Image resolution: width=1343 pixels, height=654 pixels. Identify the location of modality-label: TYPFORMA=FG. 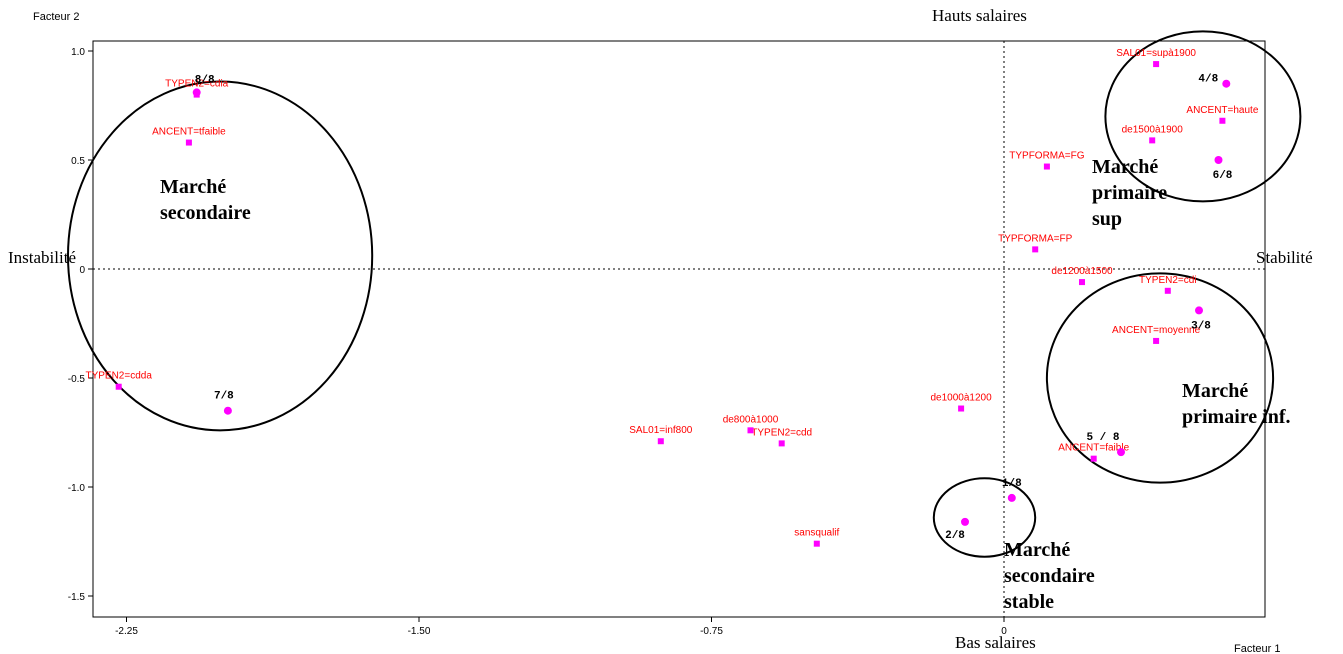
(1047, 156).